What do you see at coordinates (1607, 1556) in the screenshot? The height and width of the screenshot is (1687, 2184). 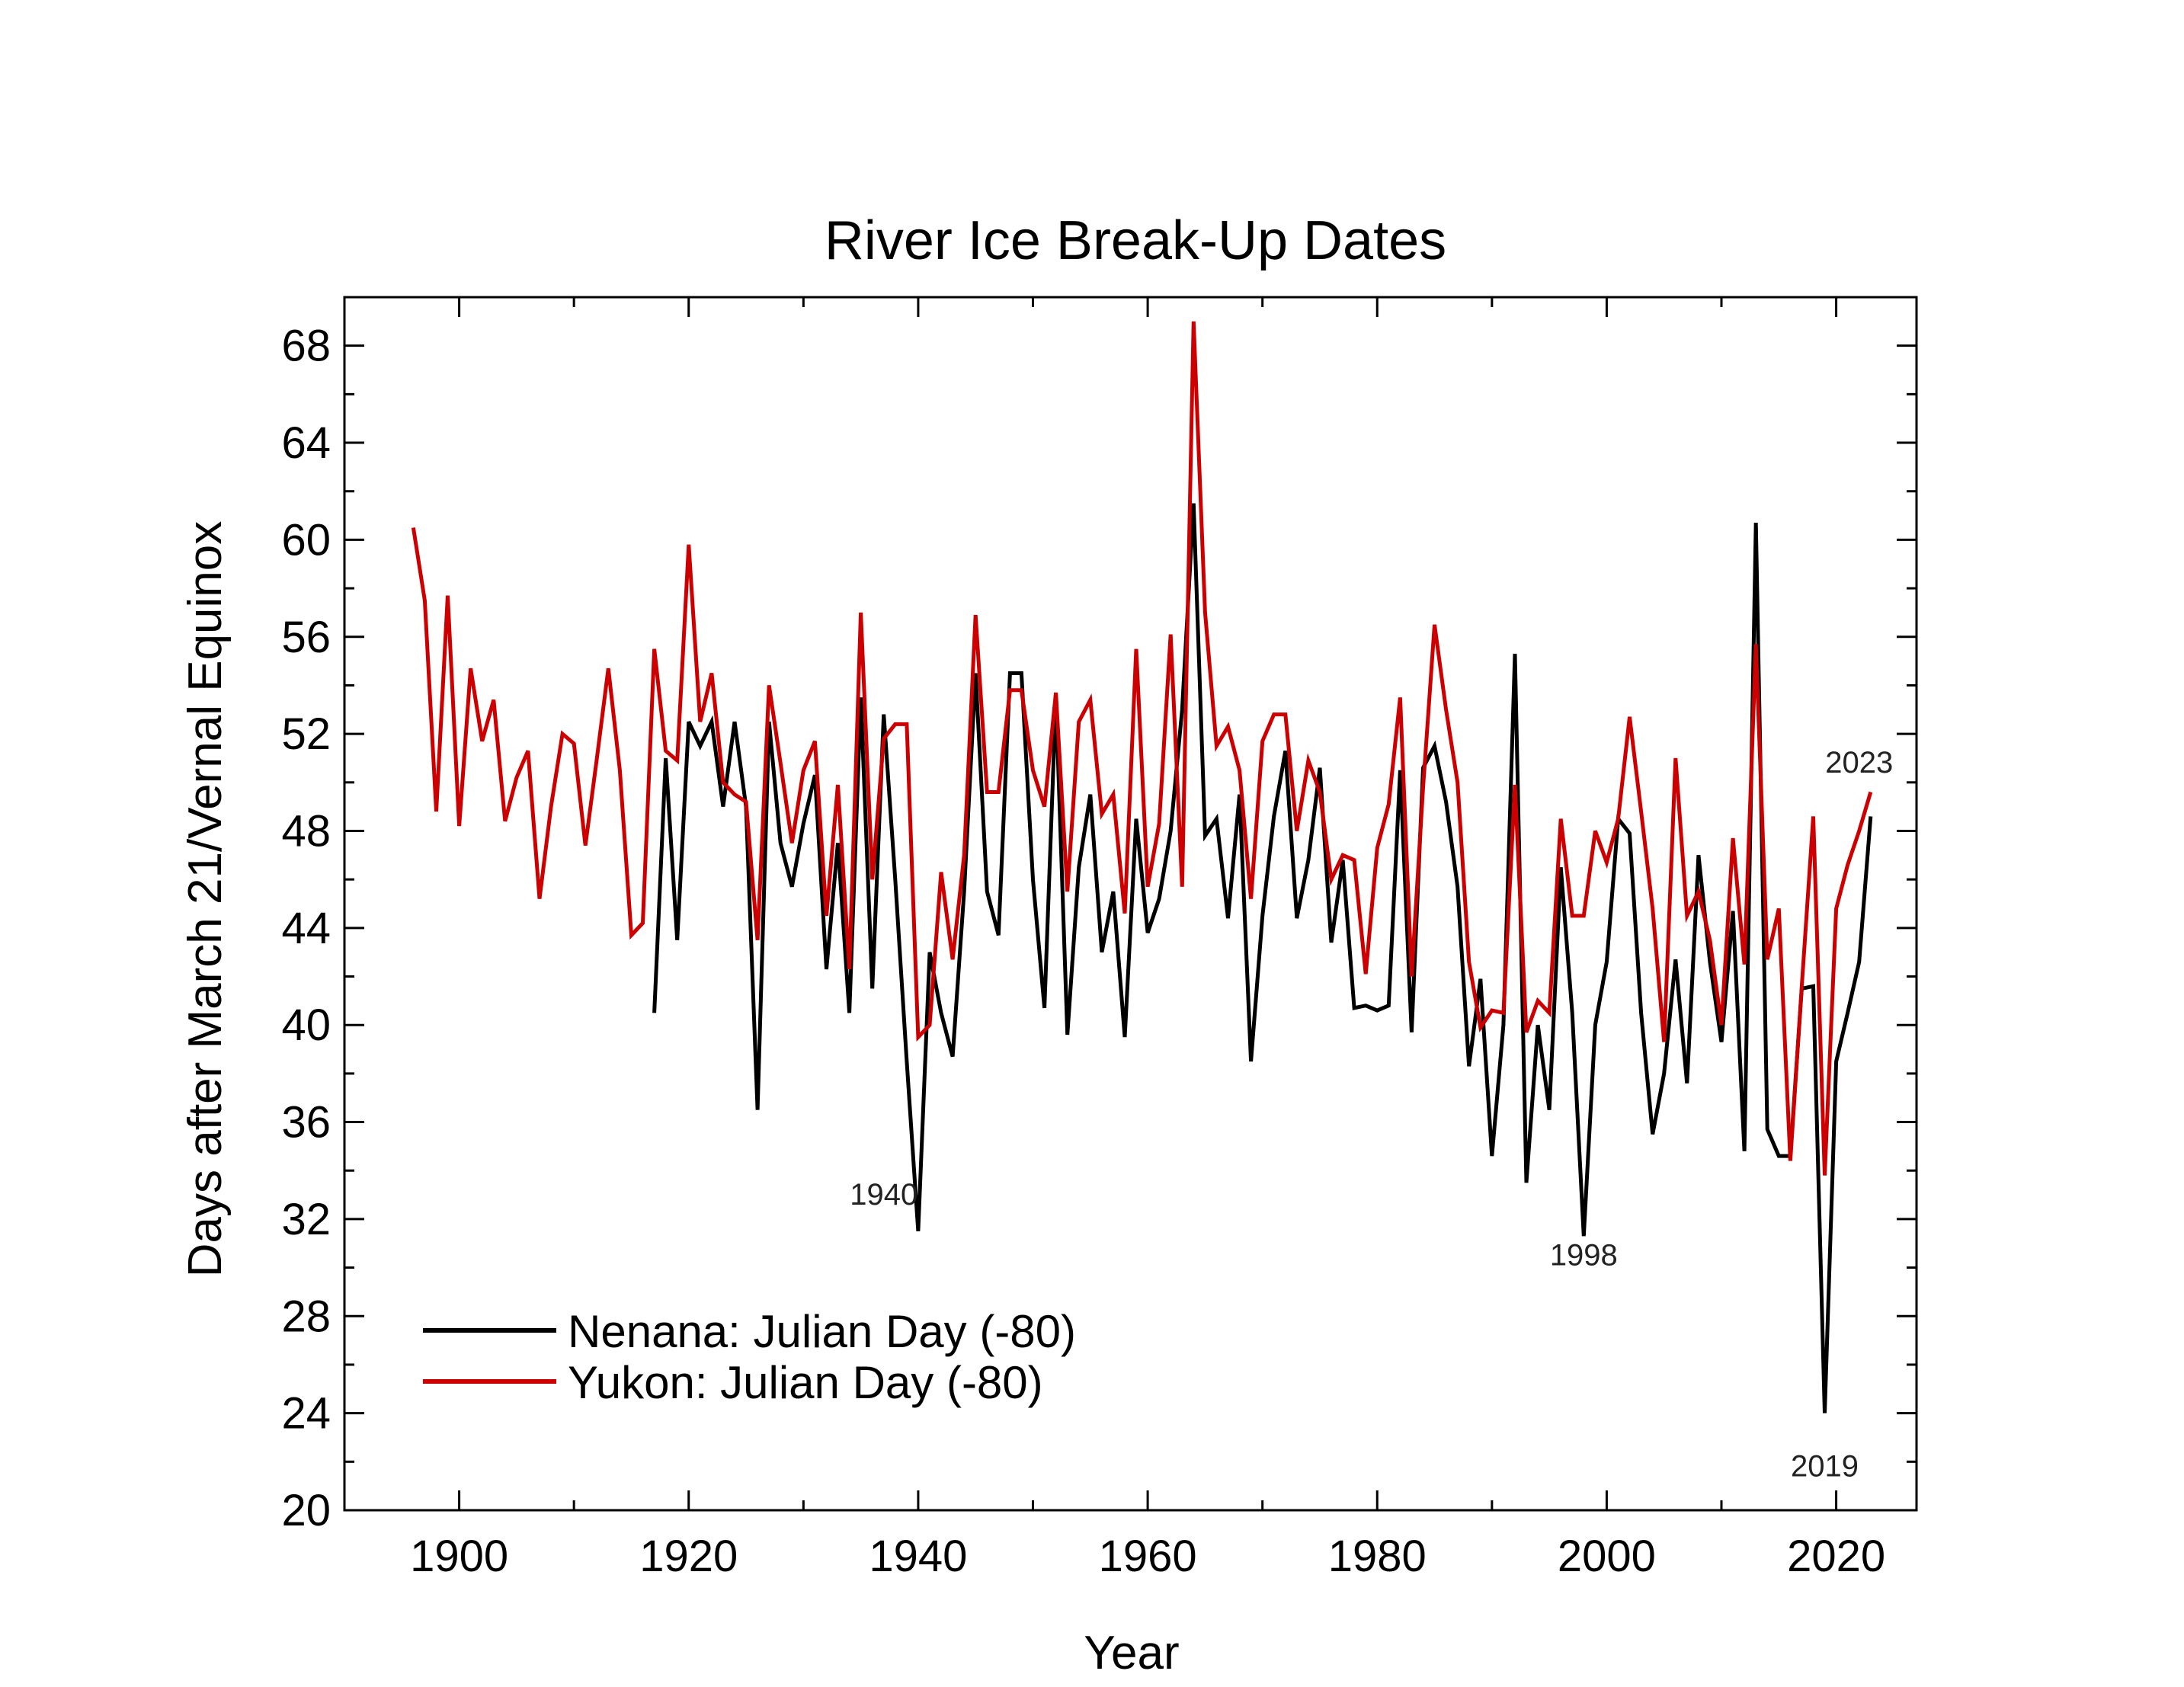 I see `x-tick-label: 2000` at bounding box center [1607, 1556].